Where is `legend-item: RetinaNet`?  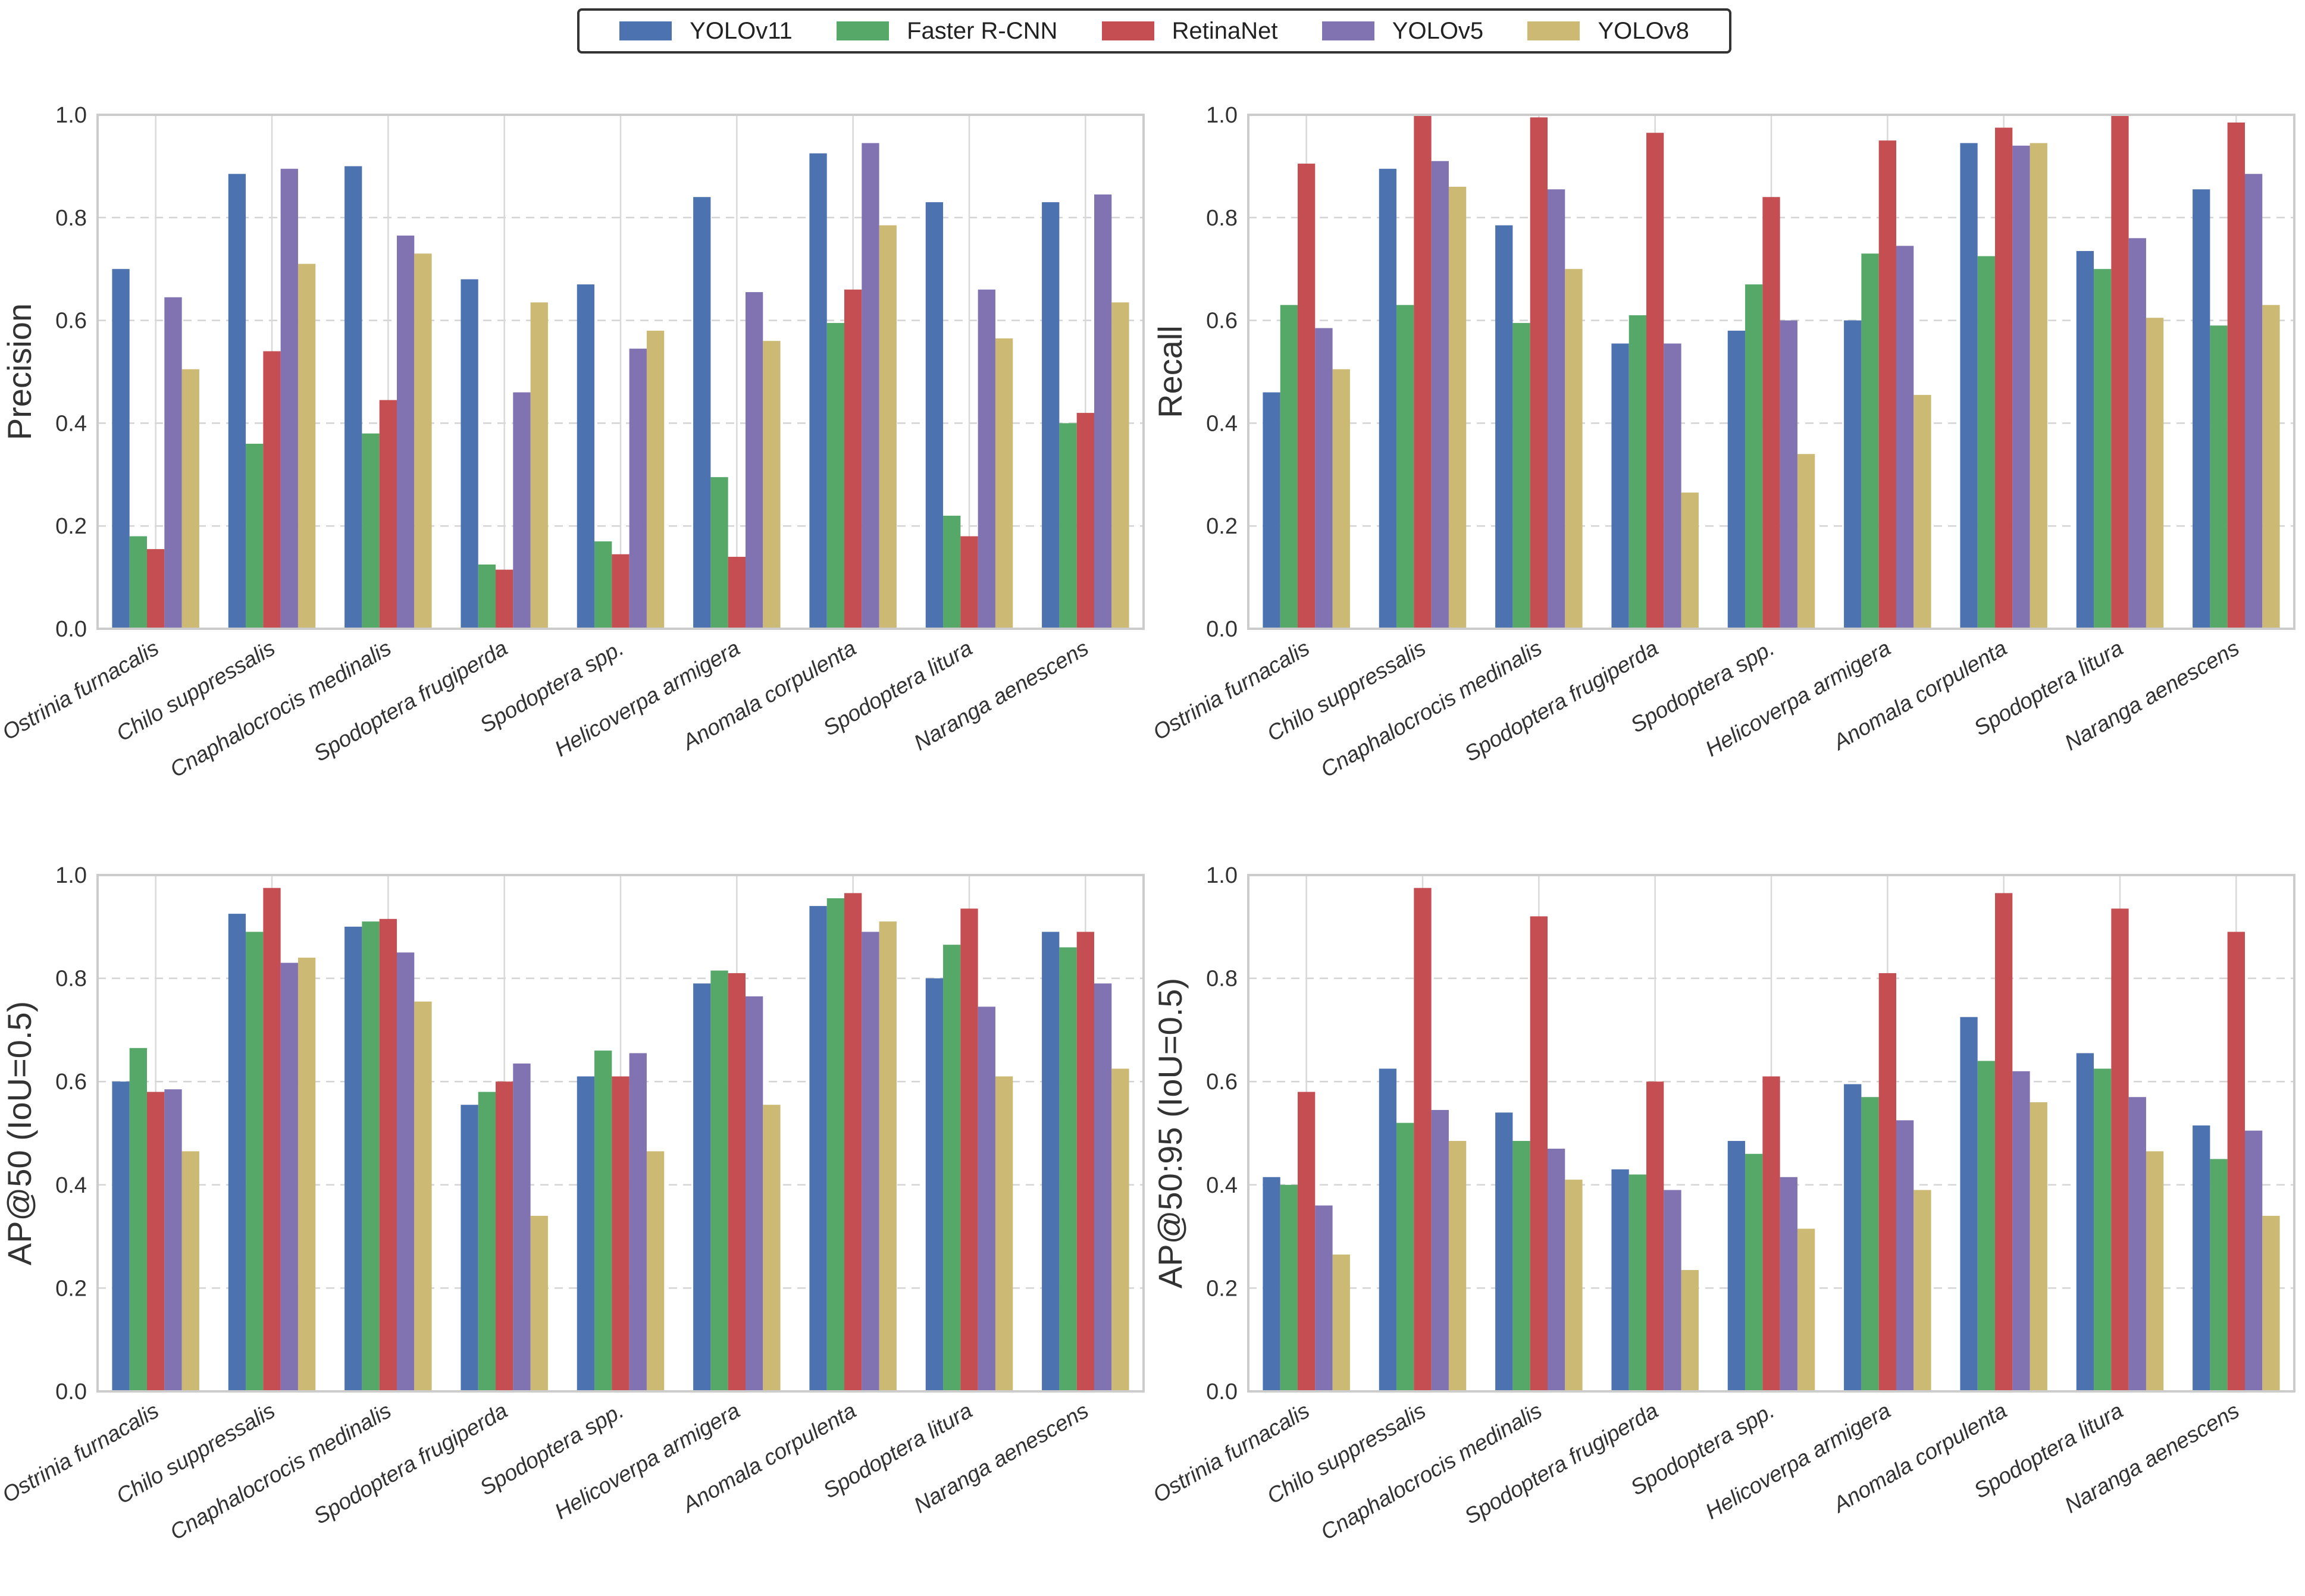
legend-item: RetinaNet is located at coordinates (1189, 31).